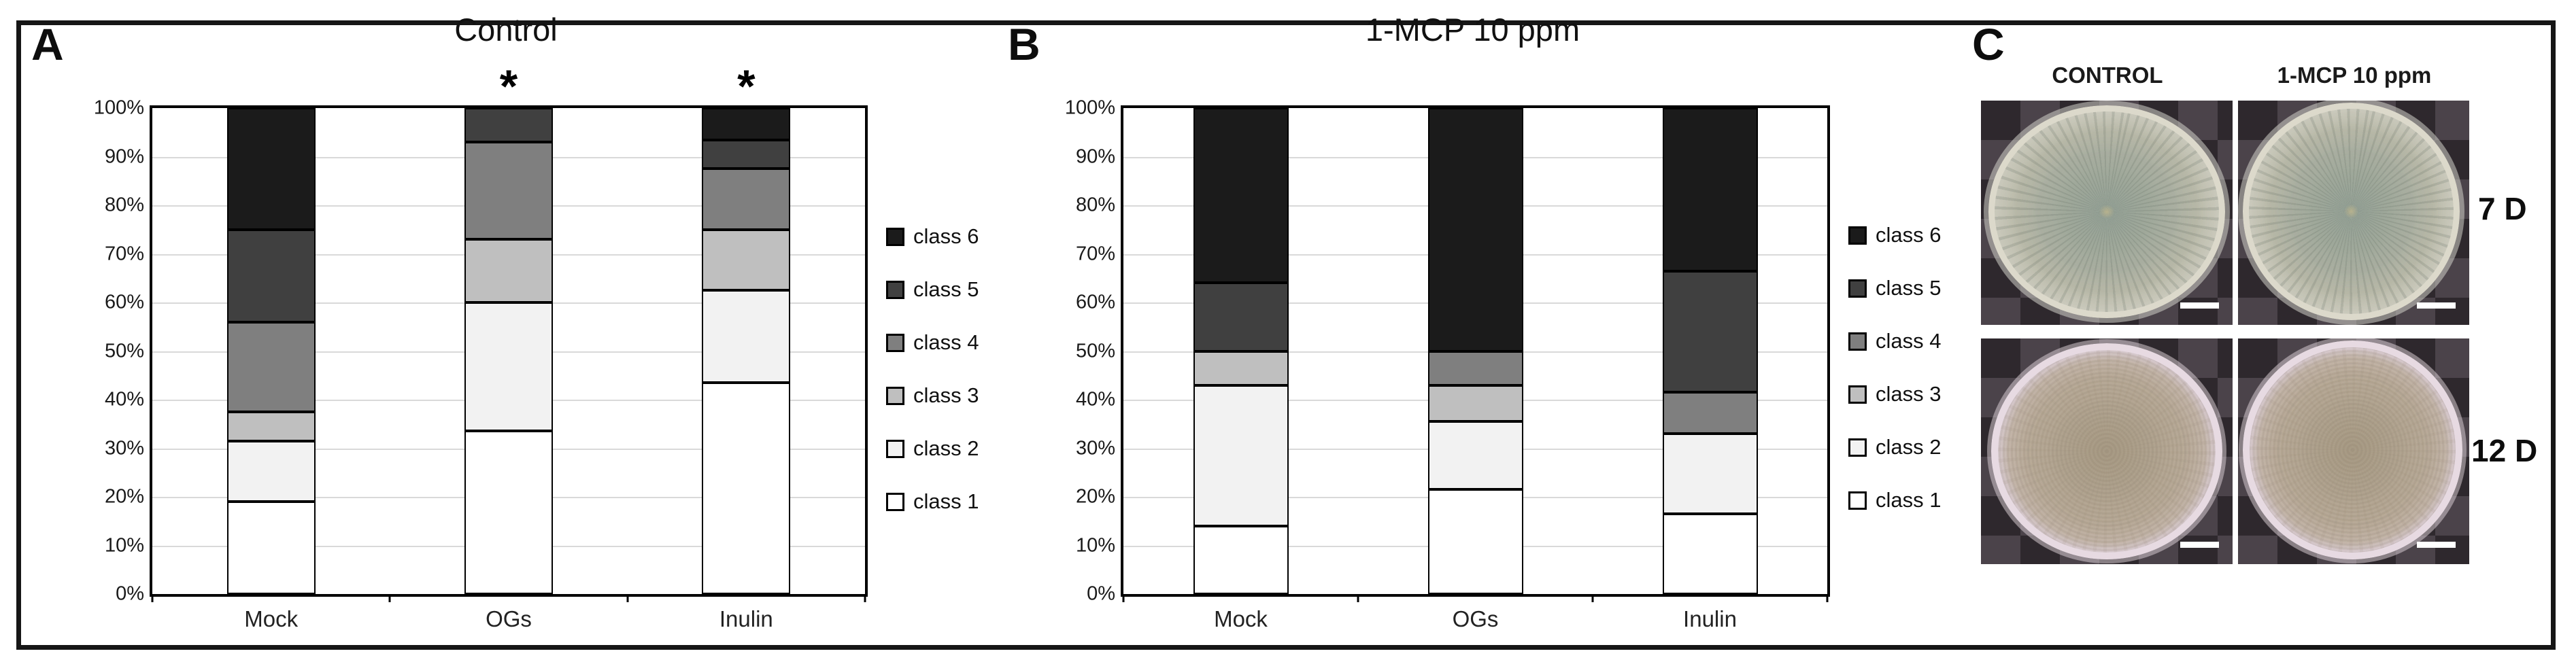 The image size is (2576, 662). I want to click on x-category-label: Mock, so click(1241, 618).